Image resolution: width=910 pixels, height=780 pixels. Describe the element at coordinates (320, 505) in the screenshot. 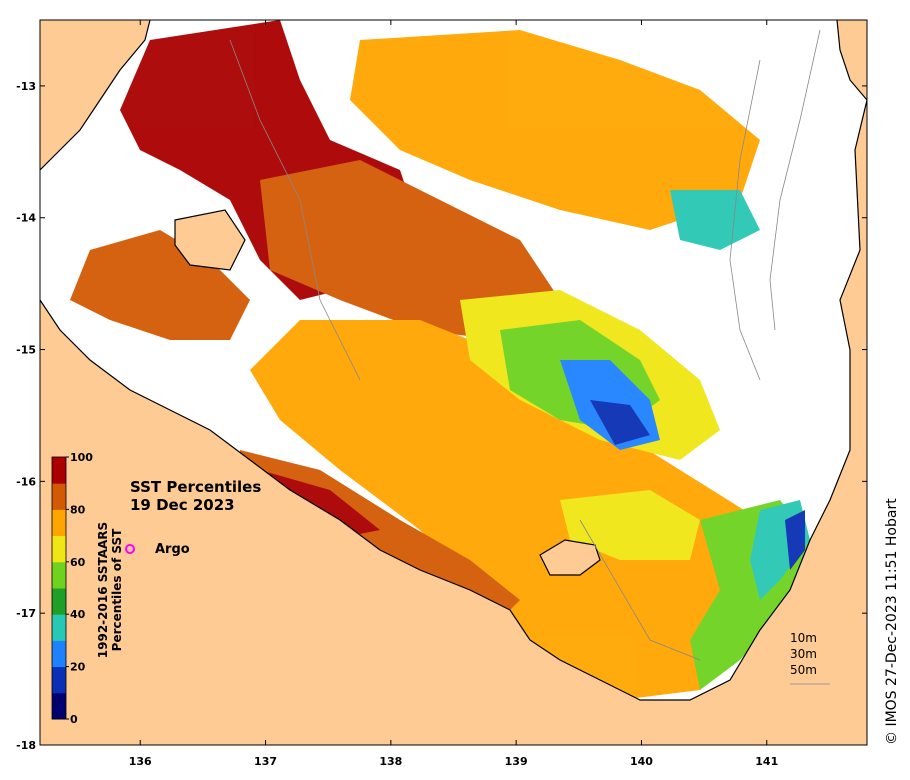

I see `patch-darkred-coast` at that location.